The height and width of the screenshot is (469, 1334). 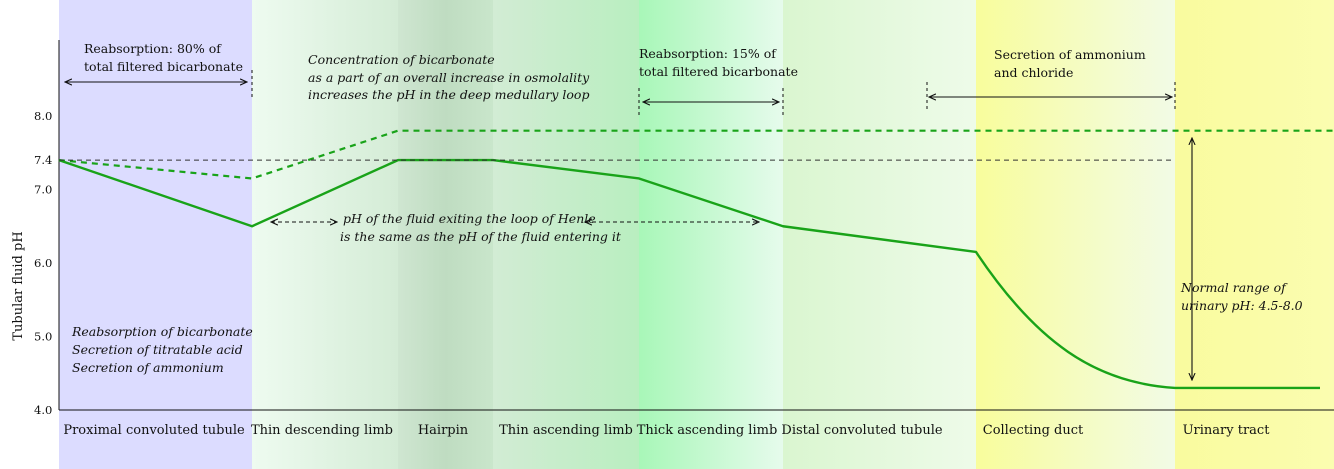 What do you see at coordinates (862, 430) in the screenshot?
I see `segment-label-distal: Distal convoluted tubule` at bounding box center [862, 430].